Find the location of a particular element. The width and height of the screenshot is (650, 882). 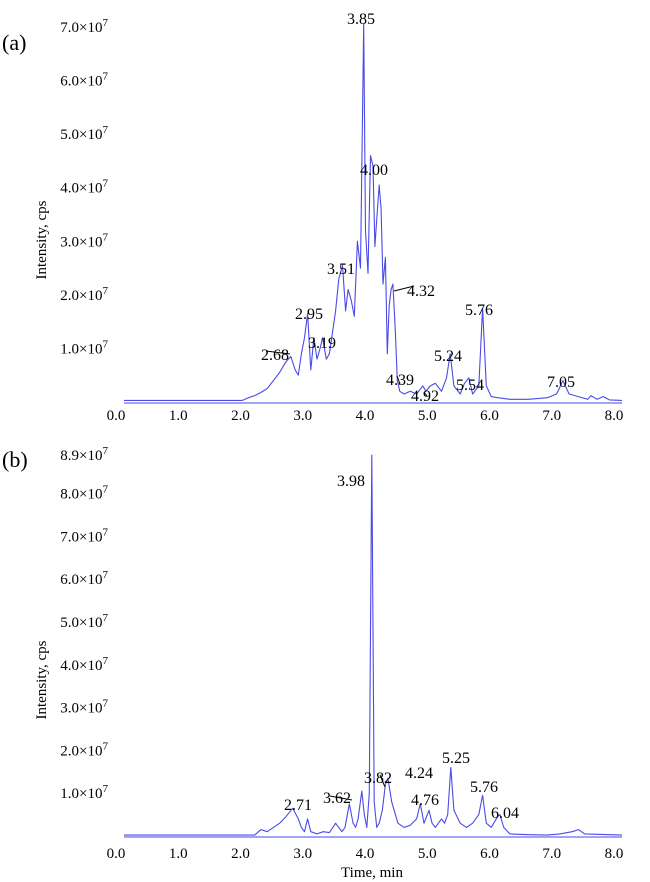

peak-label: 4.39 is located at coordinates (400, 380).